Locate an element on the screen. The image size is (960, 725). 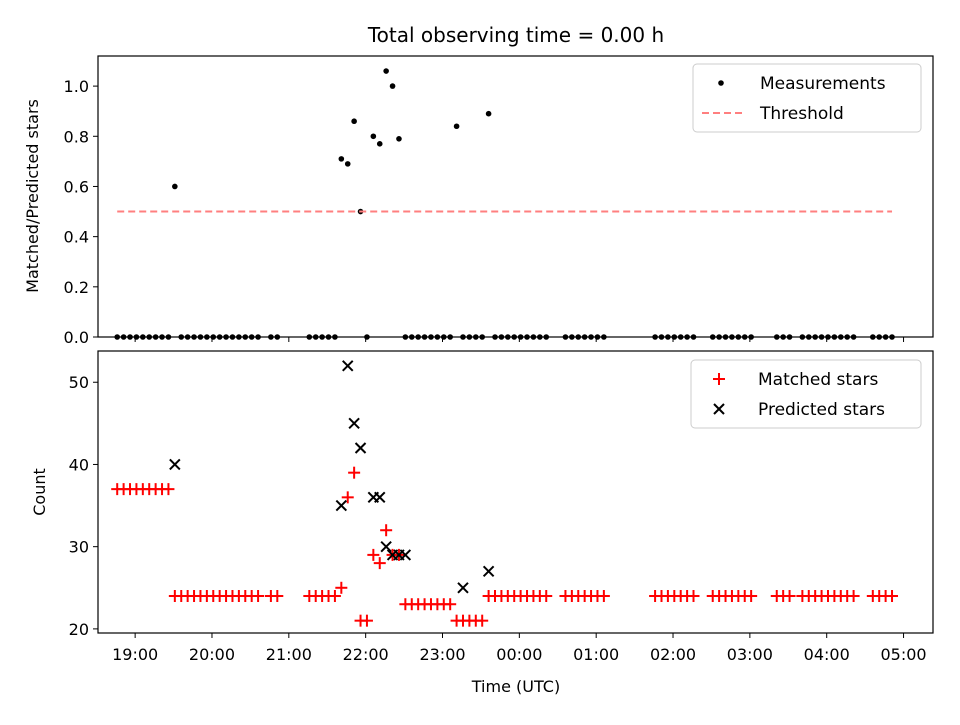
x-tick-label: 20:00 is located at coordinates (212, 654).